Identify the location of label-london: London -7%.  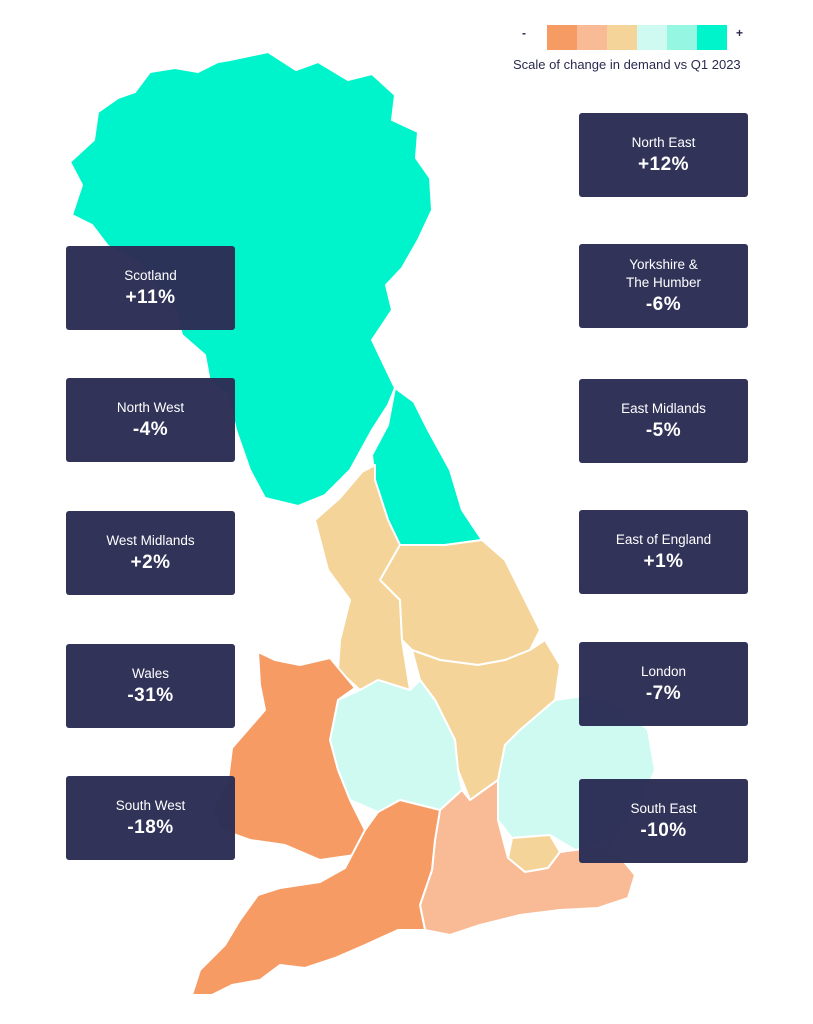
(663, 684).